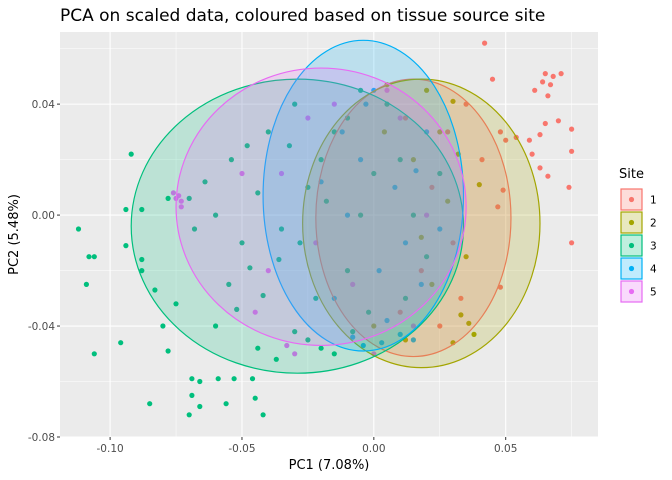  I want to click on y-tick-label: 0.00, so click(43, 216).